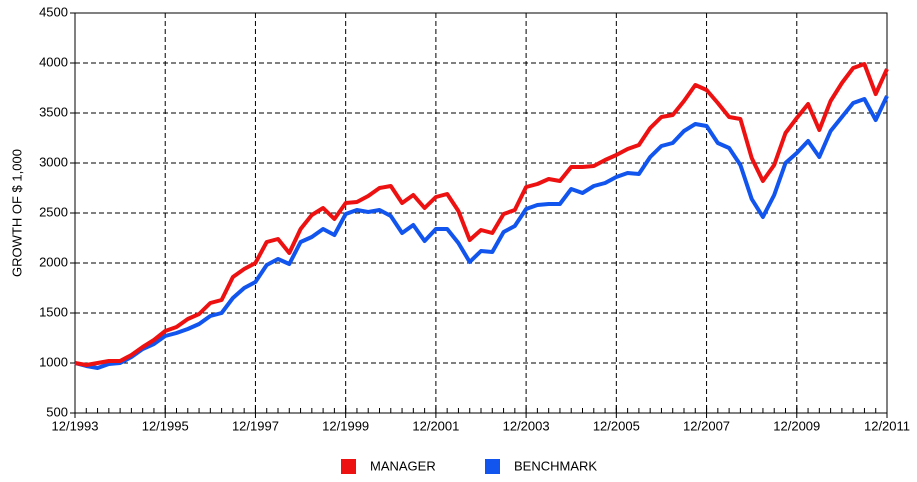  What do you see at coordinates (616, 425) in the screenshot?
I see `x-tick-label: 12/2005` at bounding box center [616, 425].